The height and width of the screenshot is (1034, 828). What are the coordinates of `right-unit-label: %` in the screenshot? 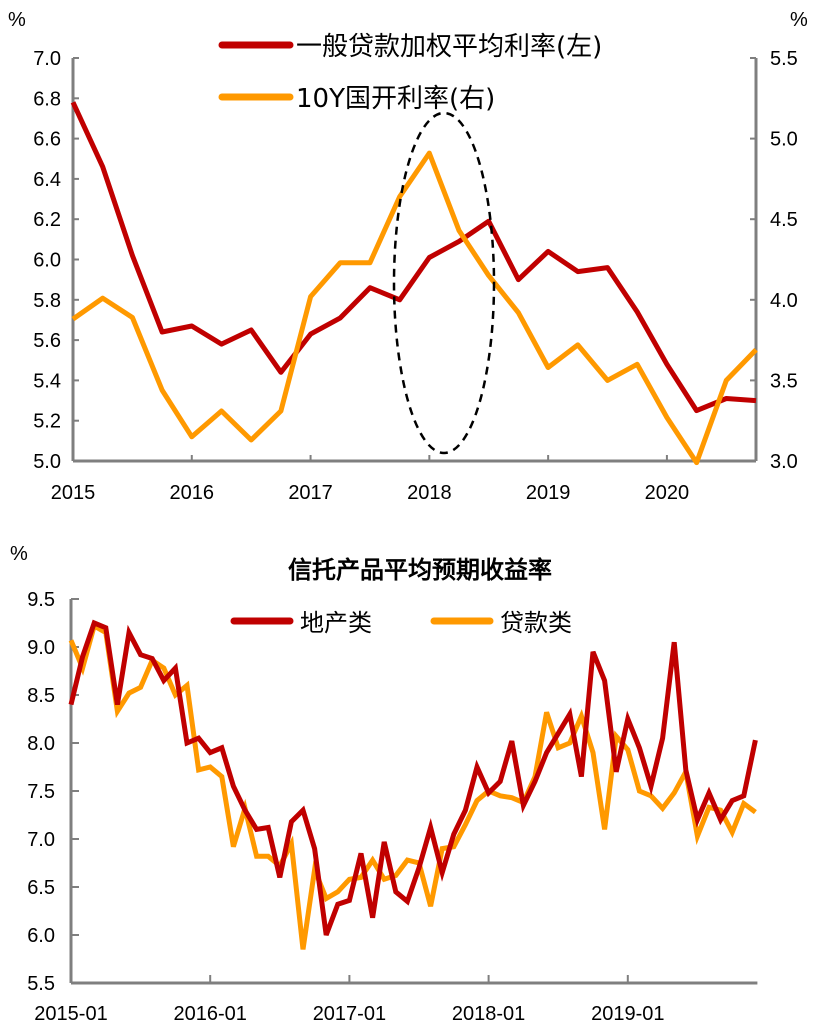 It's located at (799, 20).